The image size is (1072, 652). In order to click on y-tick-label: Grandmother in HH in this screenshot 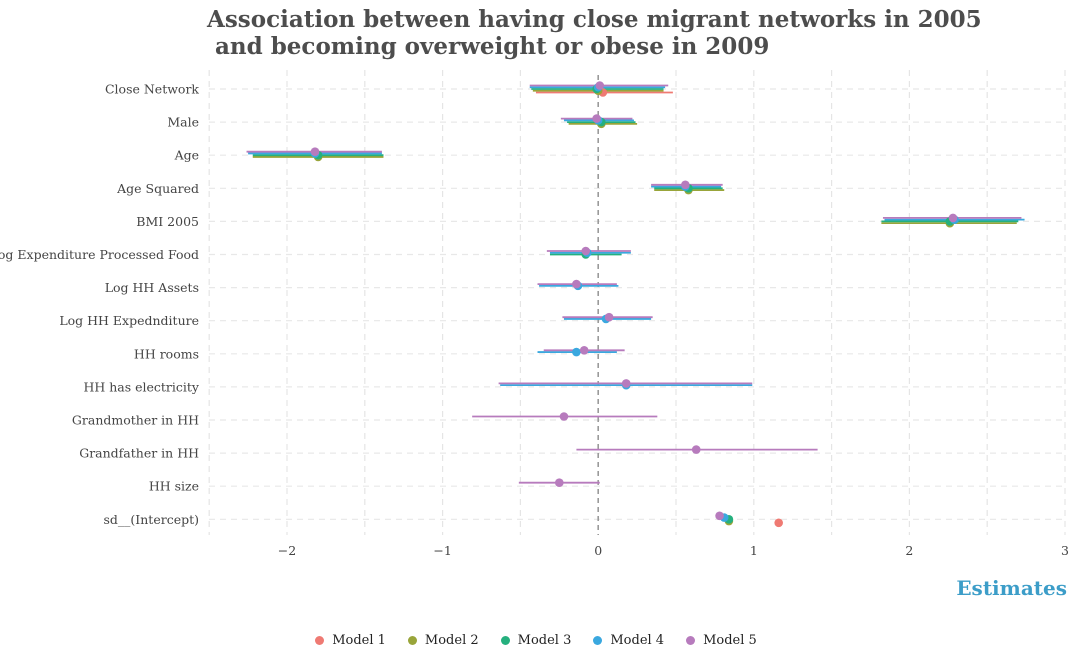, I will do `click(135, 420)`.